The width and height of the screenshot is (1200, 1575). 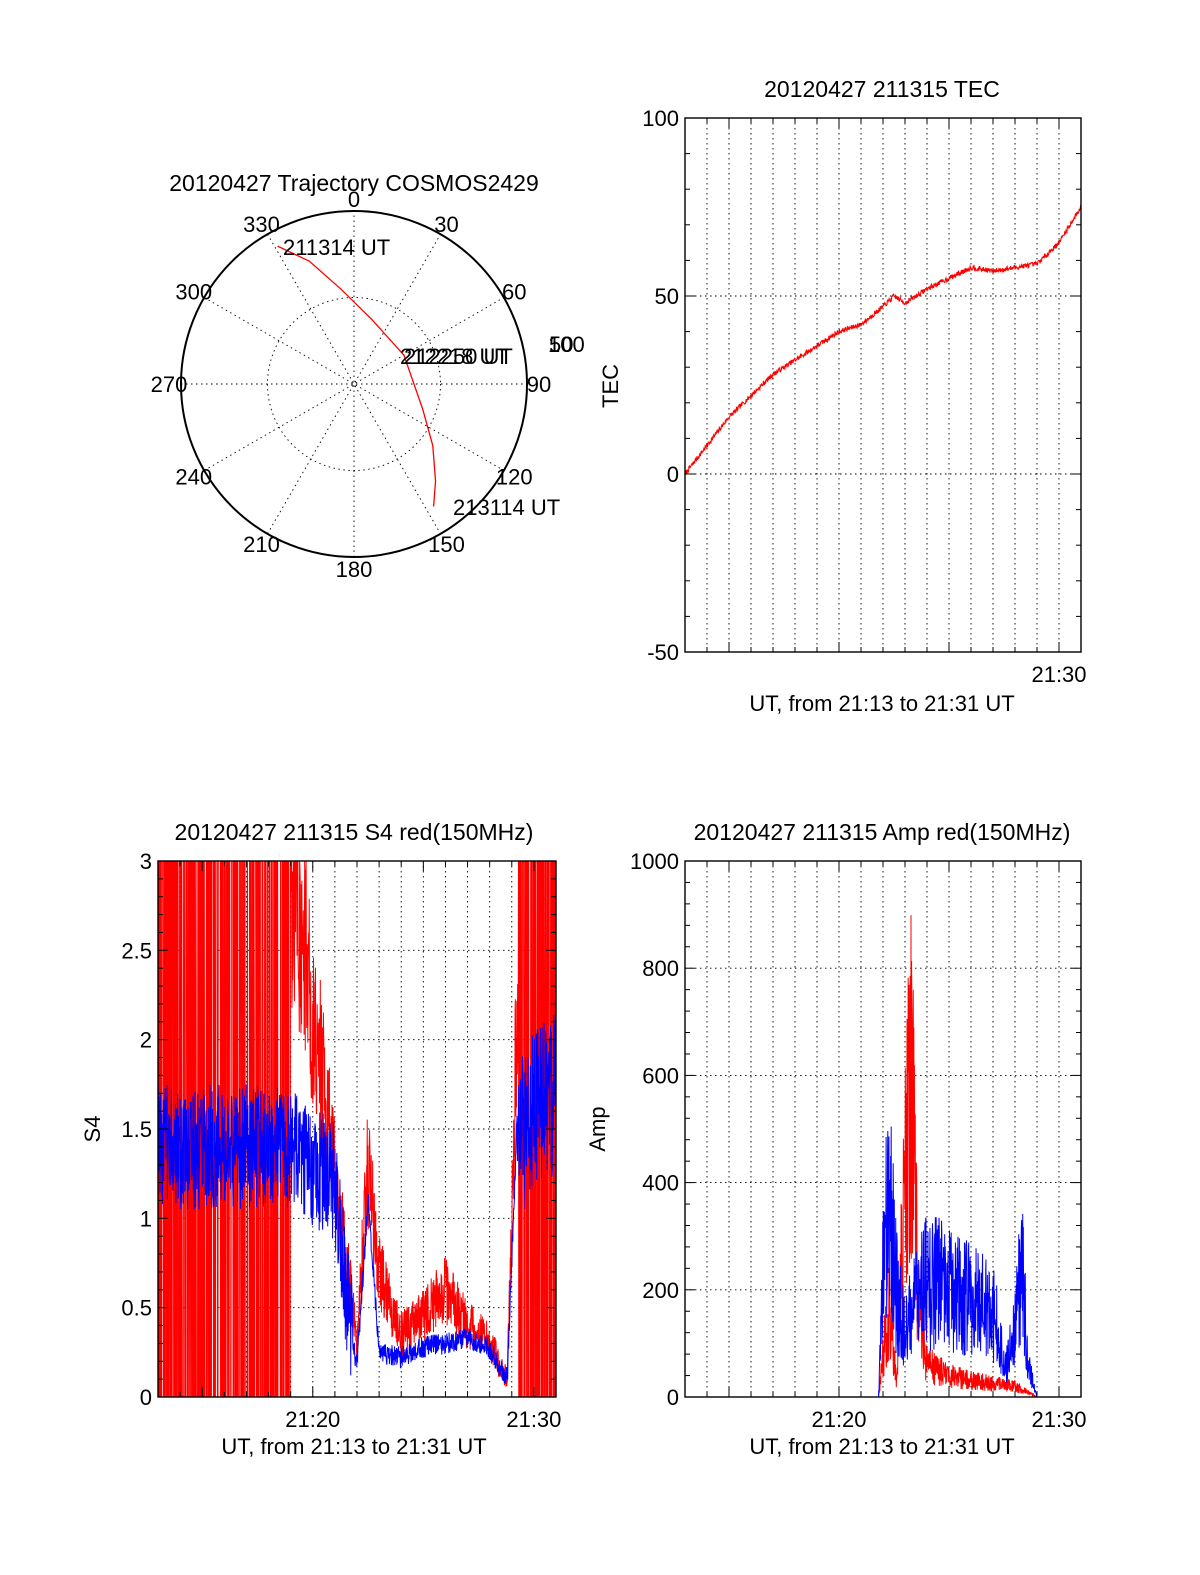 I want to click on polar-angle-label: 0, so click(x=354, y=199).